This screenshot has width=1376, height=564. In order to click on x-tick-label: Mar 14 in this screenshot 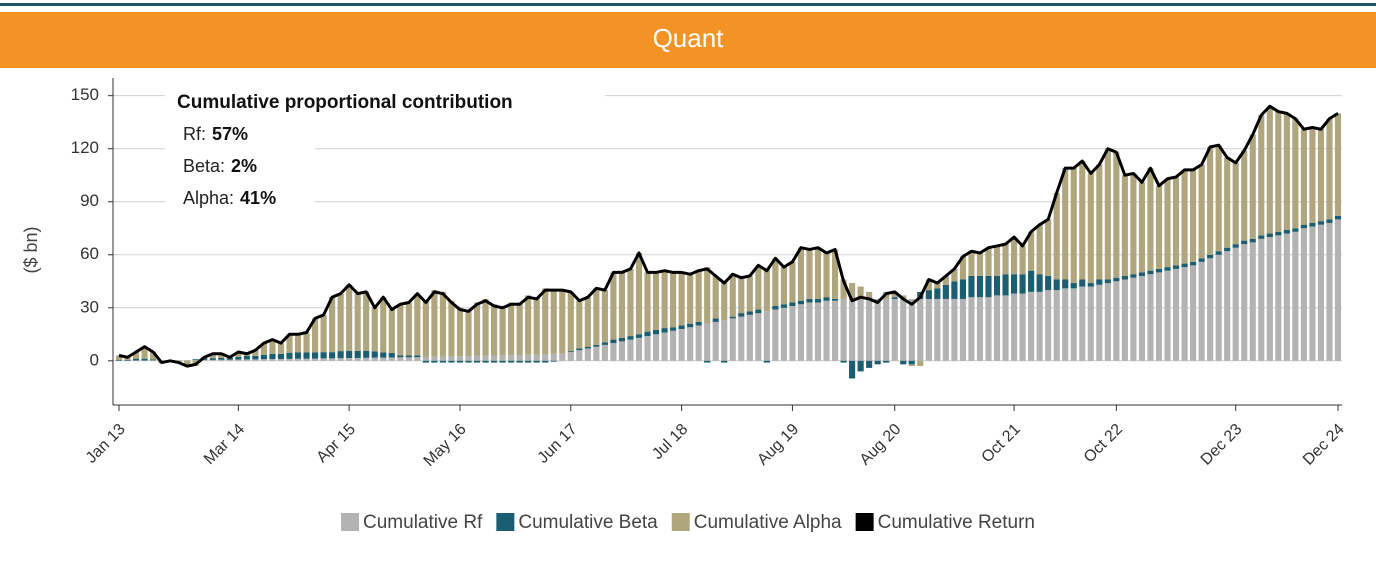, I will do `click(224, 444)`.